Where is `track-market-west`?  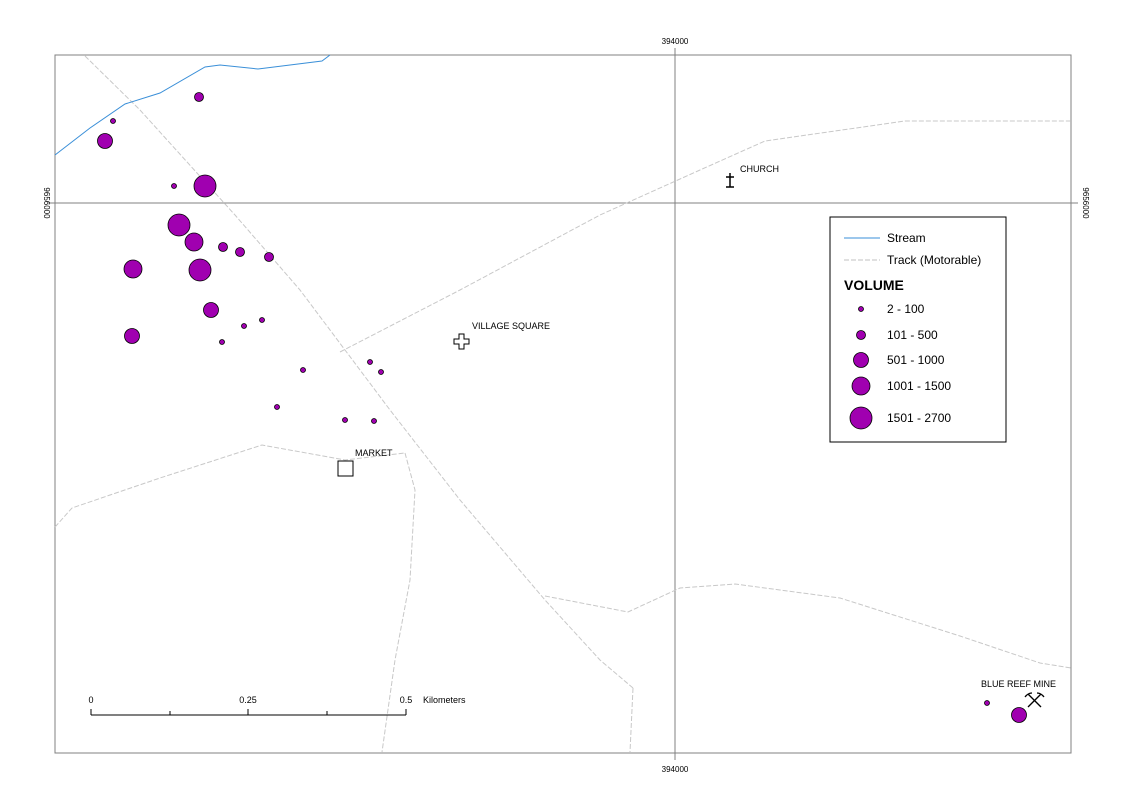 track-market-west is located at coordinates (230, 486).